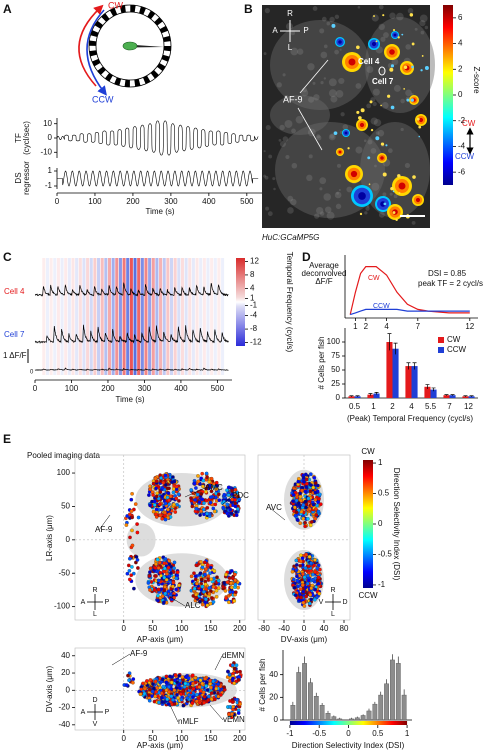 The image size is (499, 752). Describe the element at coordinates (284, 628) in the screenshot. I see `x-tick-label: -40` at that location.